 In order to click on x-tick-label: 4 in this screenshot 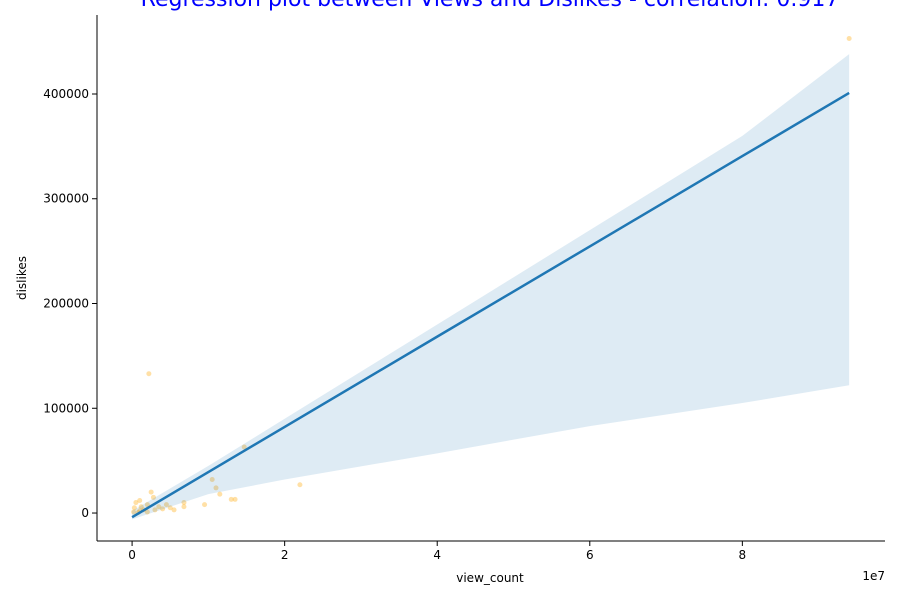, I will do `click(437, 555)`.